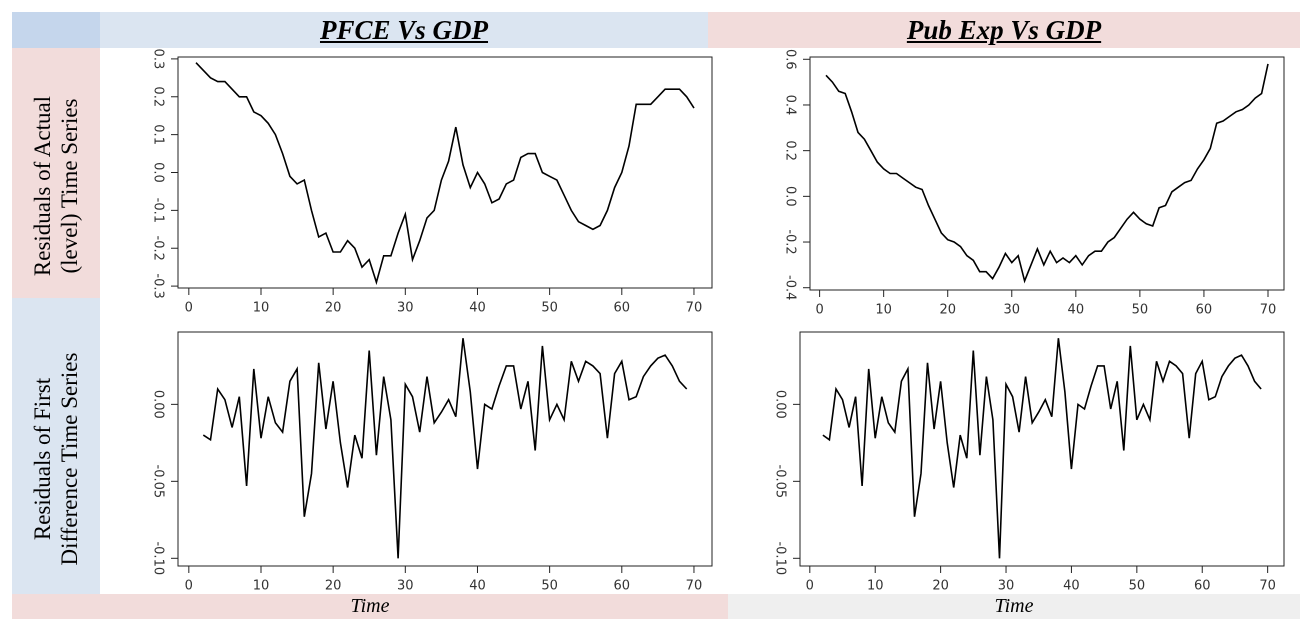  Describe the element at coordinates (790, 287) in the screenshot. I see `y-tick-label: -0.4` at that location.